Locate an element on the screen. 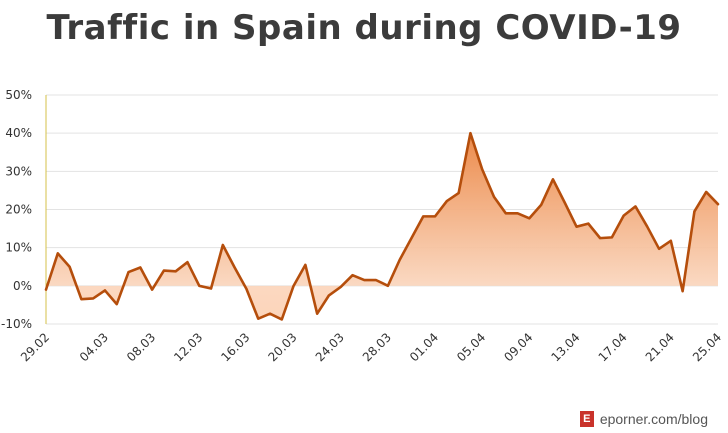 The image size is (728, 433). x-tick-label: 13.04 is located at coordinates (565, 347).